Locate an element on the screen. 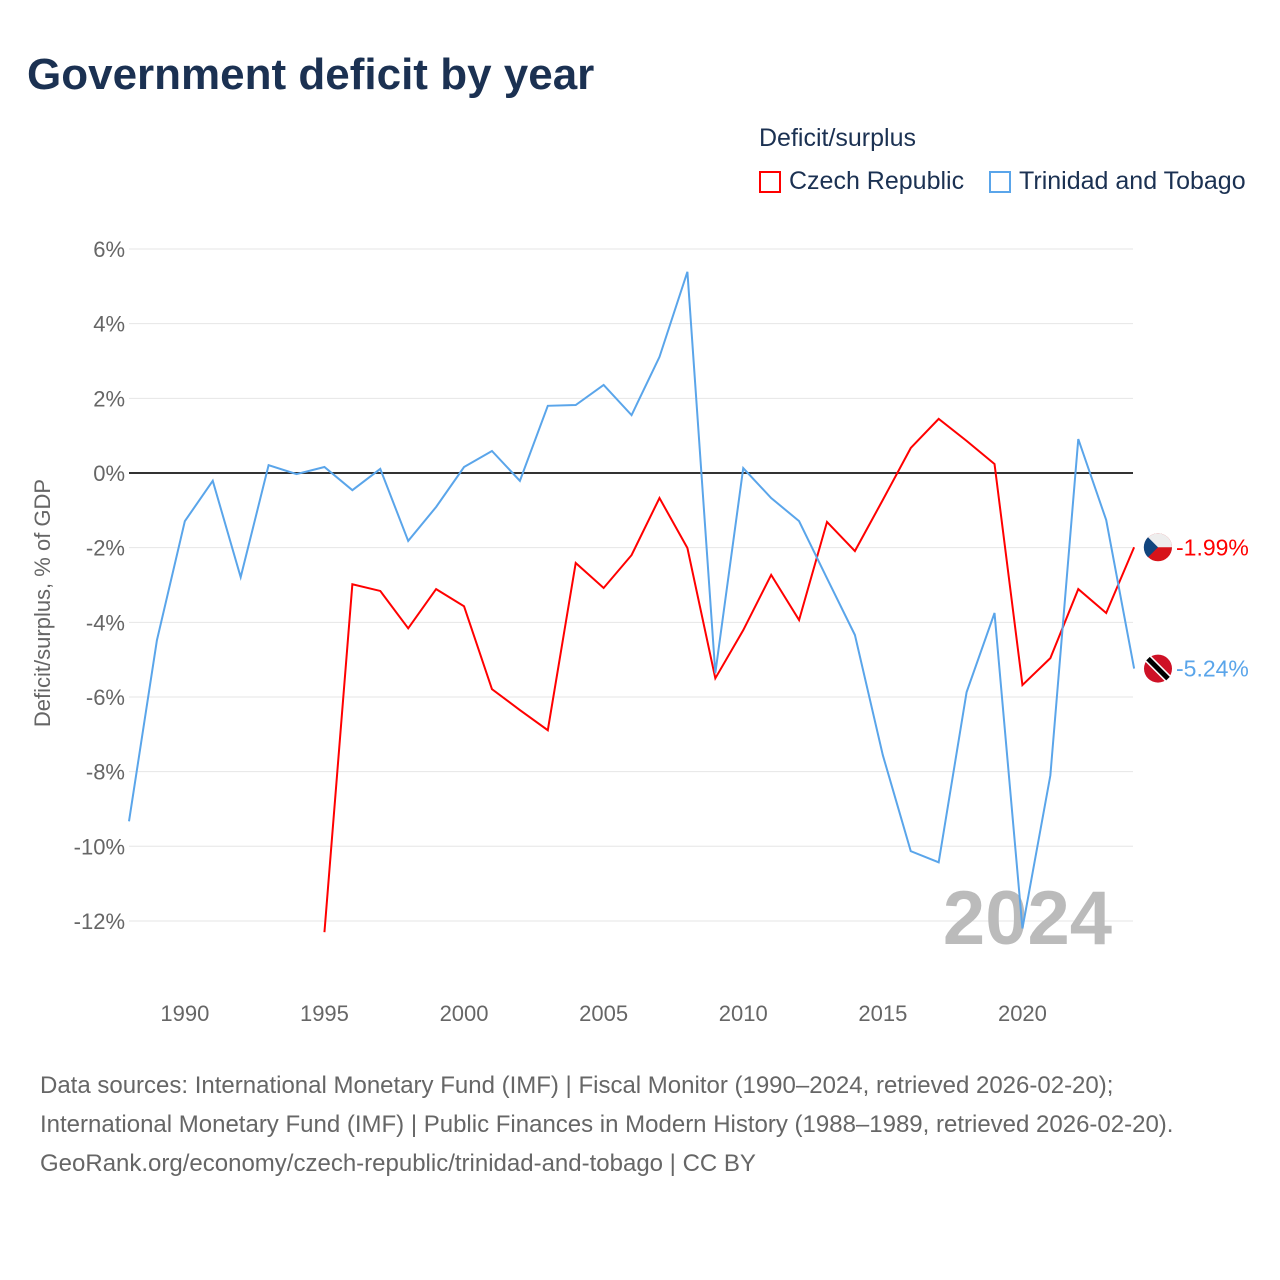  legend-item-trinidad: Trinidad and Tobago is located at coordinates (1117, 181).